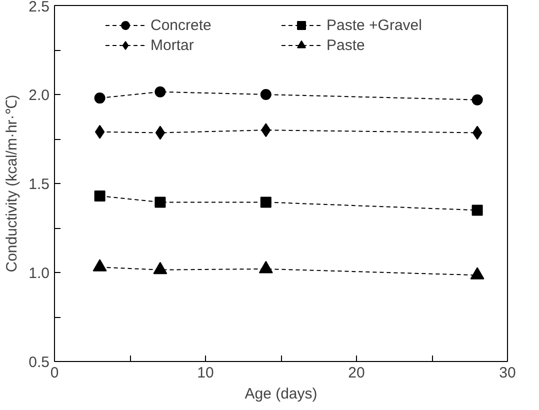 This screenshot has width=539, height=410. What do you see at coordinates (181, 25) in the screenshot?
I see `legend-label: Concrete` at bounding box center [181, 25].